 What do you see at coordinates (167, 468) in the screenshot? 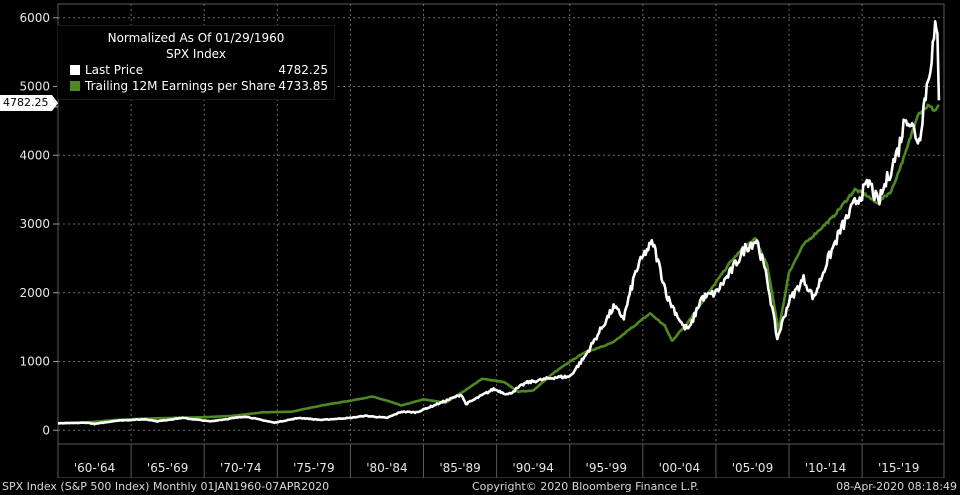
I see `x-tick-label: '65-'69` at bounding box center [167, 468].